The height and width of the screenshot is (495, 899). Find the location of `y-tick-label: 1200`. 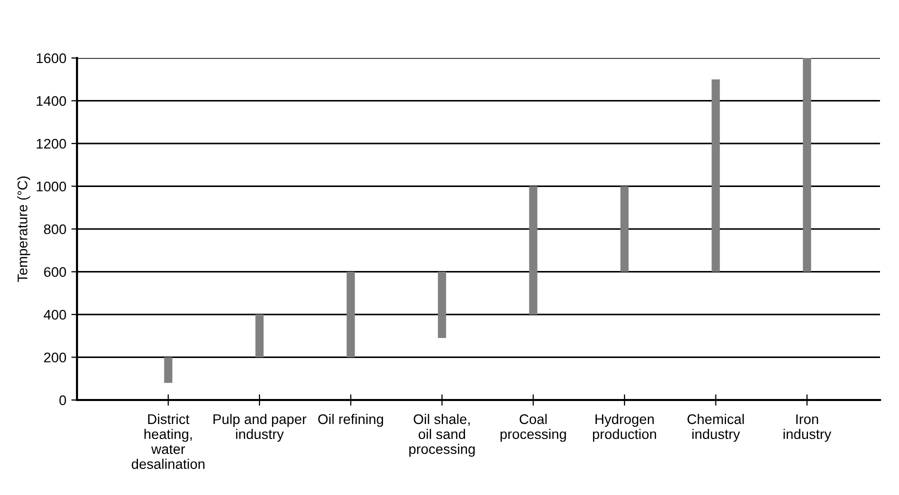

y-tick-label: 1200 is located at coordinates (51, 143).